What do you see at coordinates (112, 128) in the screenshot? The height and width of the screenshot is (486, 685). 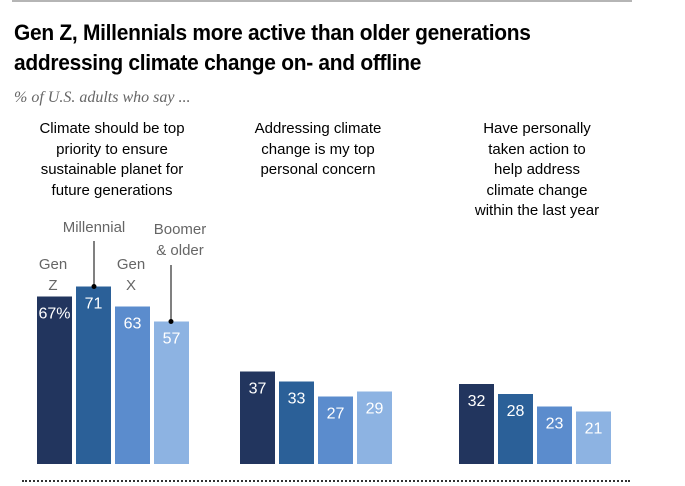 I see `group-header-line: Climate should be top` at bounding box center [112, 128].